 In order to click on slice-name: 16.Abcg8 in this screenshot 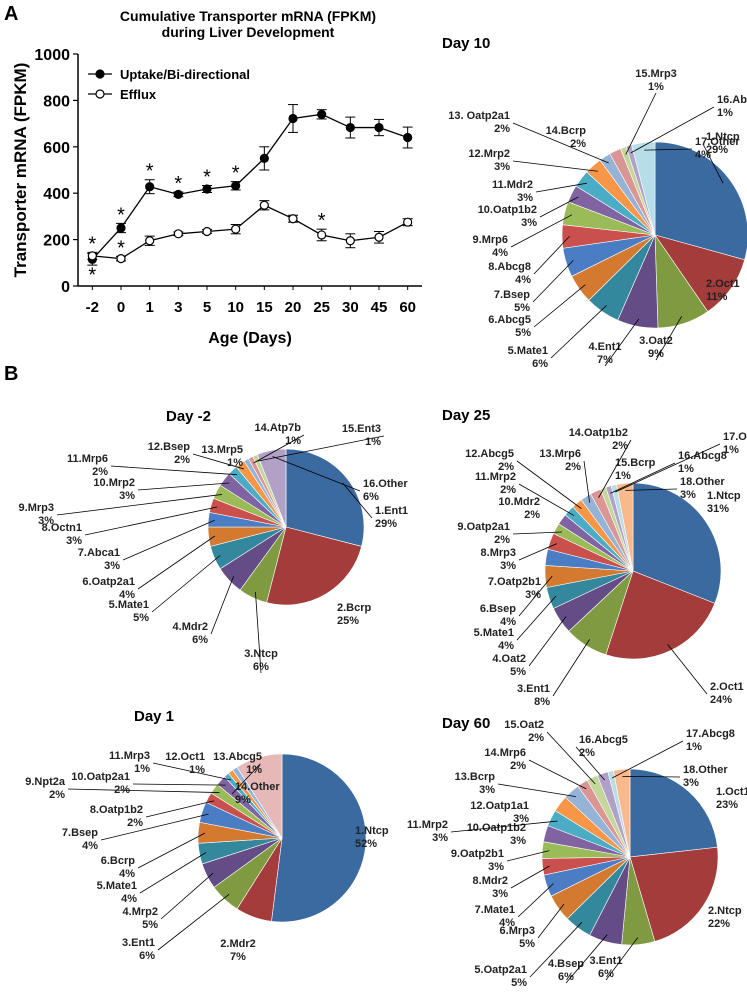, I will do `click(702, 456)`.